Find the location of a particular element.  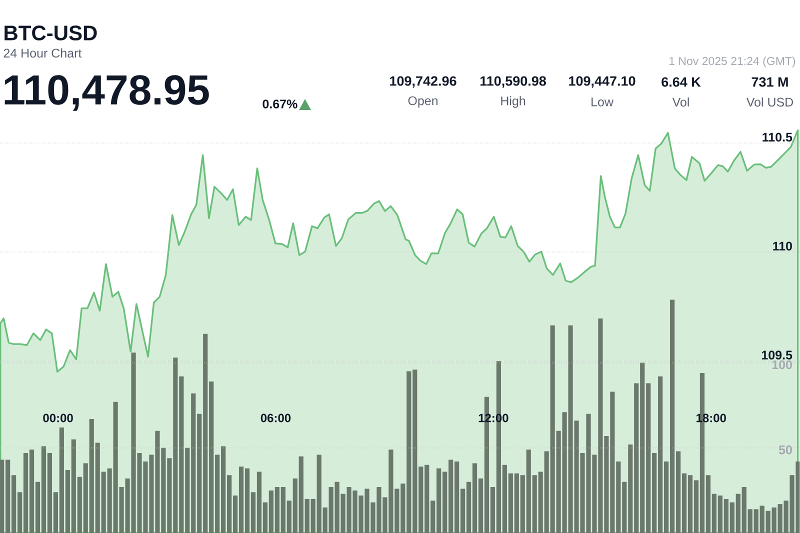

text: Vol is located at coordinates (680, 102).